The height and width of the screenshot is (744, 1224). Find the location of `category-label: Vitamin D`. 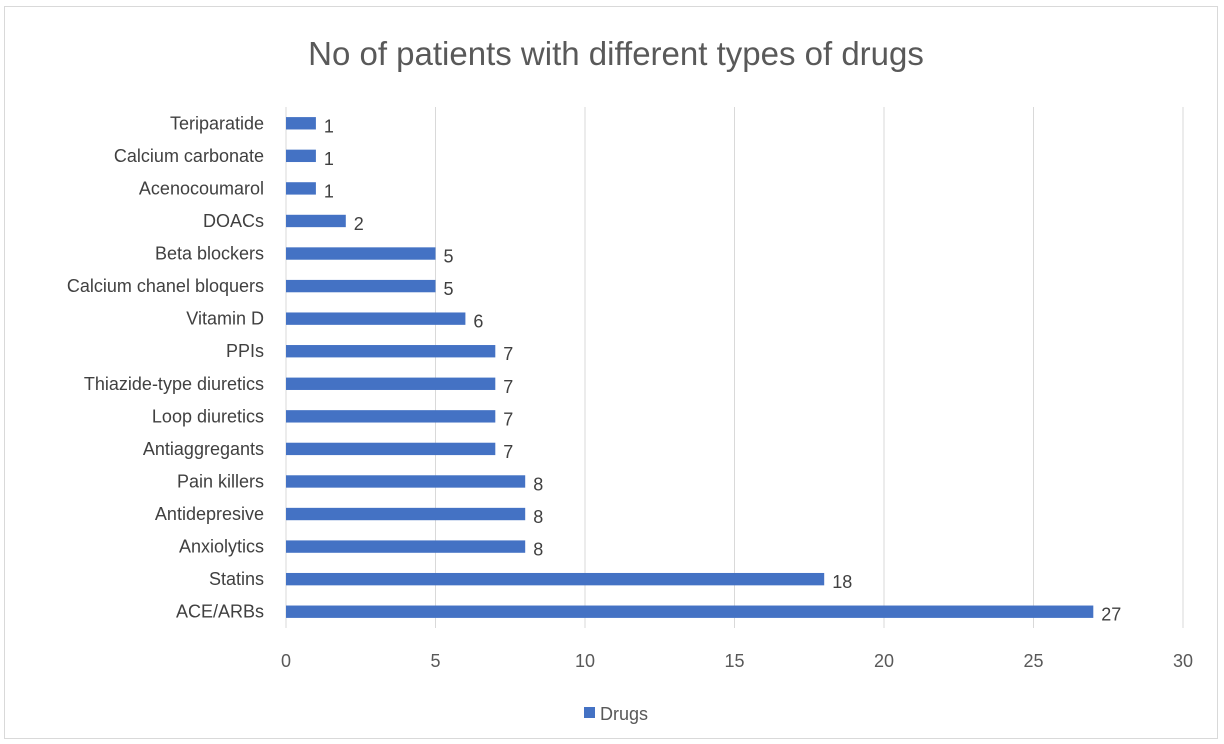

category-label: Vitamin D is located at coordinates (225, 319).